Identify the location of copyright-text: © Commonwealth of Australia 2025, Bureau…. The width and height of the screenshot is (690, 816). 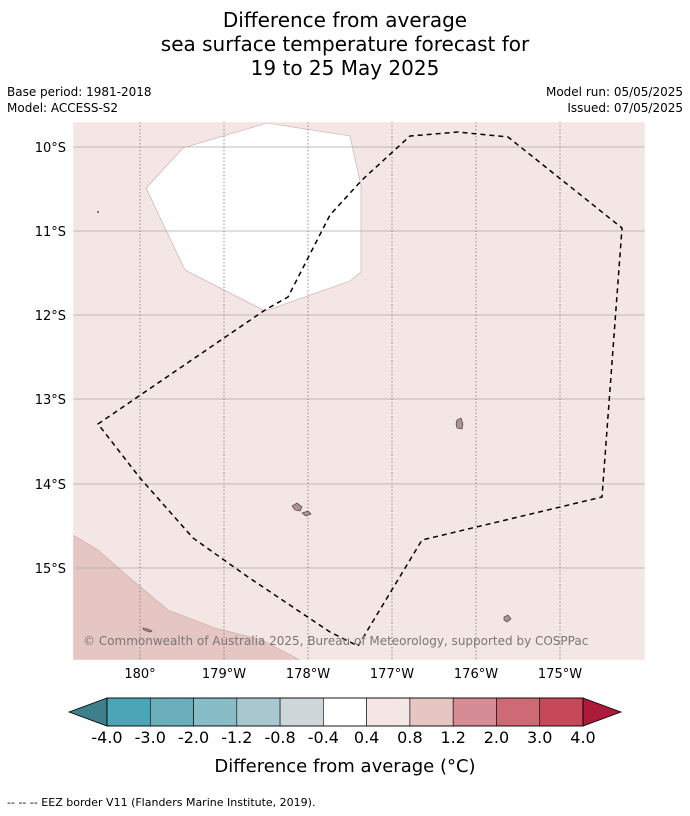
(335, 641).